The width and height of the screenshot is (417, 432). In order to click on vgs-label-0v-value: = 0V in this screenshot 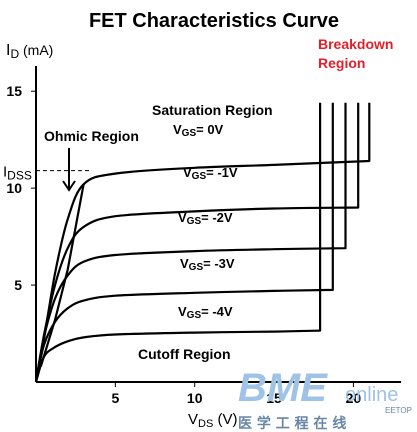, I will do `click(209, 129)`.